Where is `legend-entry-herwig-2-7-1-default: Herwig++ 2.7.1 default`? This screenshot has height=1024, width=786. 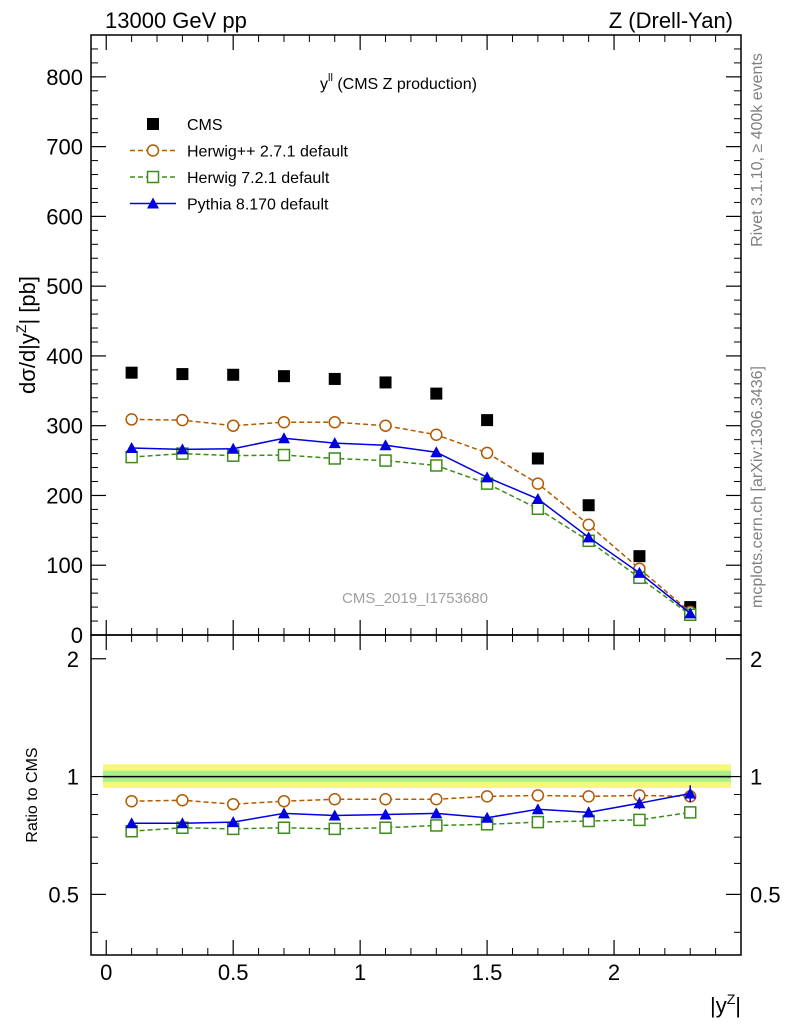 legend-entry-herwig-2-7-1-default: Herwig++ 2.7.1 default is located at coordinates (239, 152).